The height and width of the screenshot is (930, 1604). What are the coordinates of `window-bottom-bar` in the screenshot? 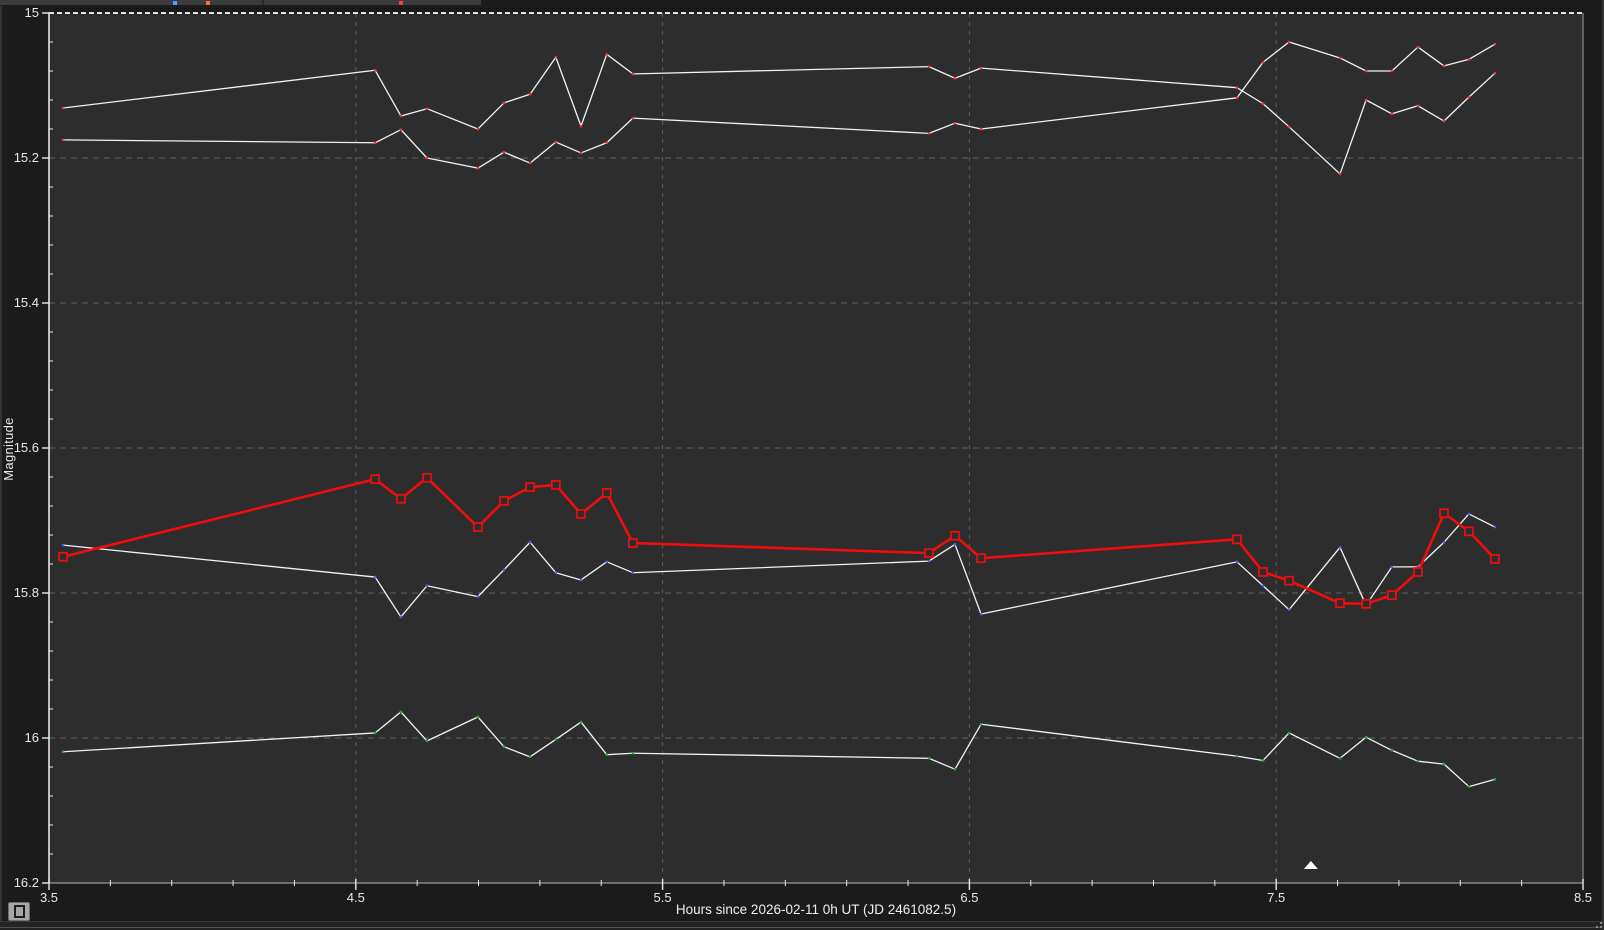 It's located at (802, 925).